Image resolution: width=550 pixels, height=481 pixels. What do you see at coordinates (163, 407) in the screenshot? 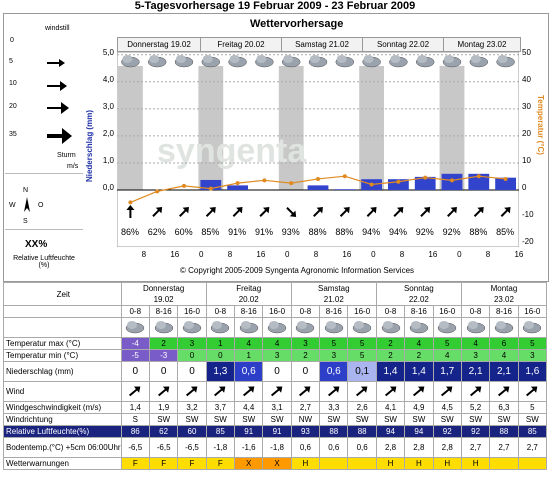
I see `table-cell: 1,9` at bounding box center [163, 407].